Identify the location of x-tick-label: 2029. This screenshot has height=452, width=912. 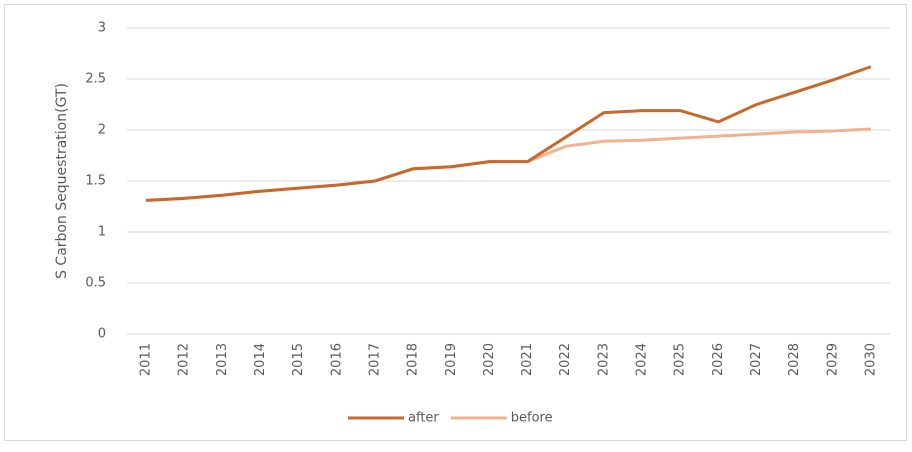
(832, 359).